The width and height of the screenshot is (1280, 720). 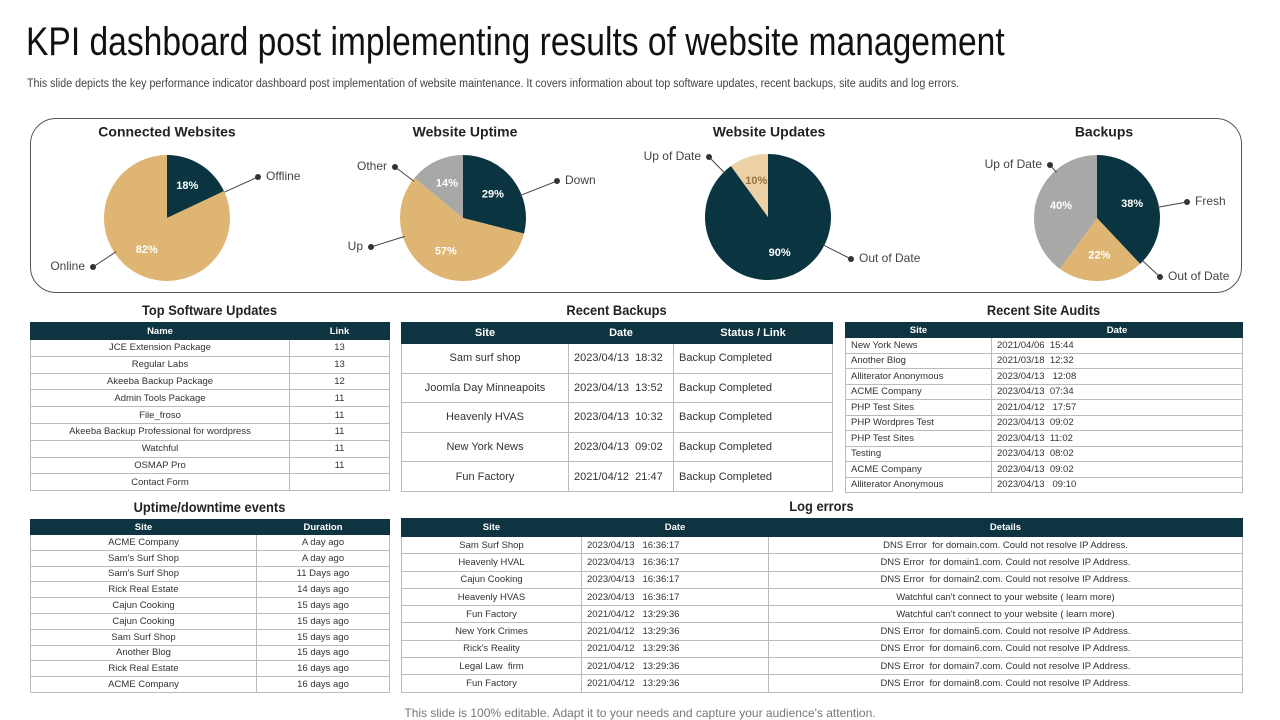 I want to click on table-row: PHP Test Sites 2023/04/13 11:02, so click(x=1044, y=438).